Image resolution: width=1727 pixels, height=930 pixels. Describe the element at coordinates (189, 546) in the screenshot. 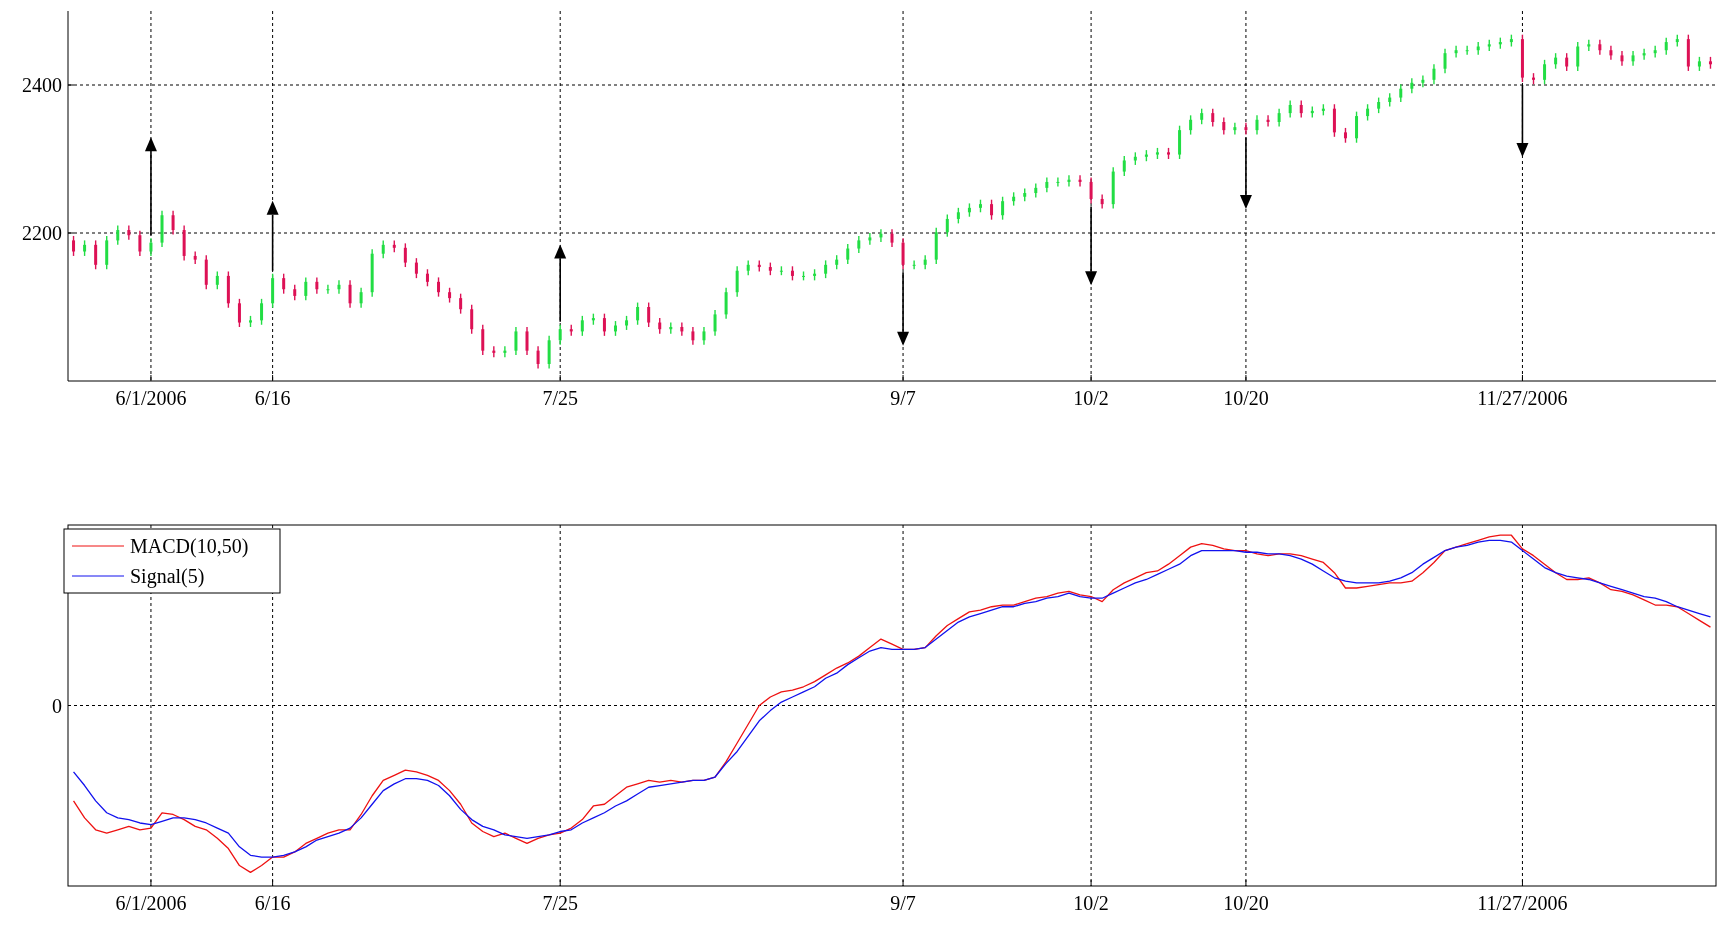

I see `legend-label: MACD(10,50)` at that location.